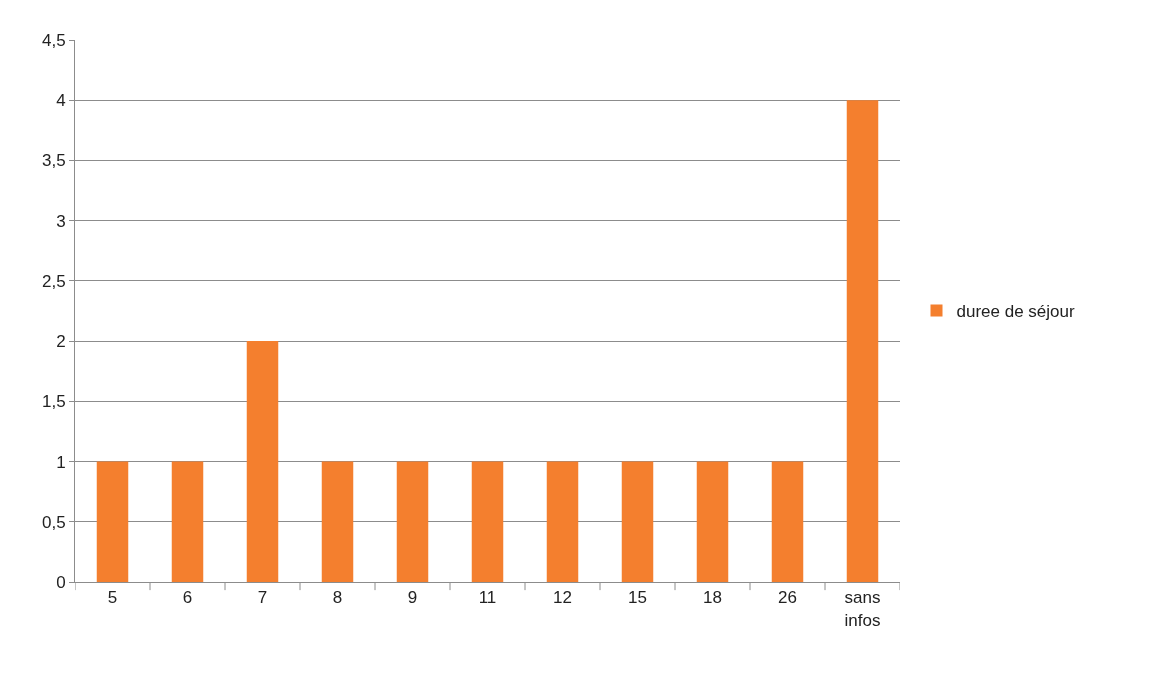  Describe the element at coordinates (61, 582) in the screenshot. I see `y-tick-label: 0` at that location.